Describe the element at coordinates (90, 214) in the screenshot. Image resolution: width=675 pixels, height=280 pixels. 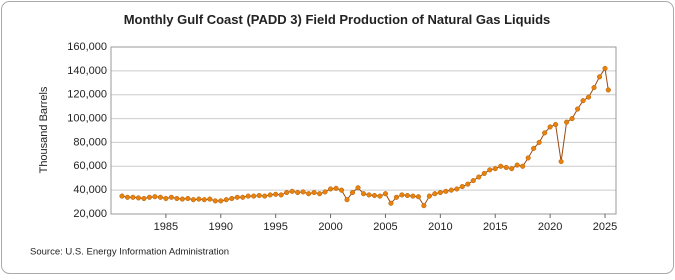
I see `y-tick-label: 20,000` at that location.